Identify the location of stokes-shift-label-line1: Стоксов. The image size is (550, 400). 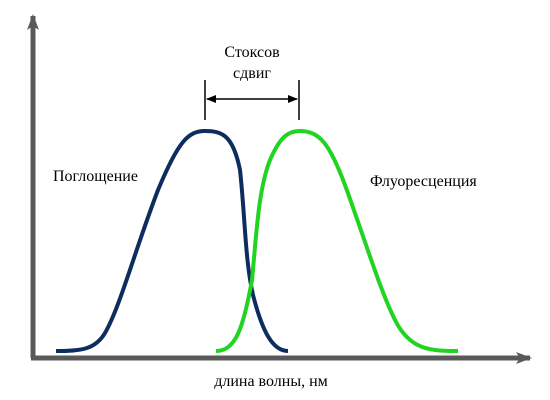
(252, 52).